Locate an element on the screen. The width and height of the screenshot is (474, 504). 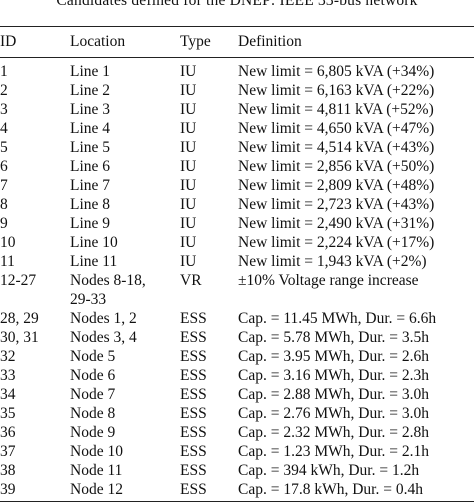
cell-location: 29-33 is located at coordinates (88, 299).